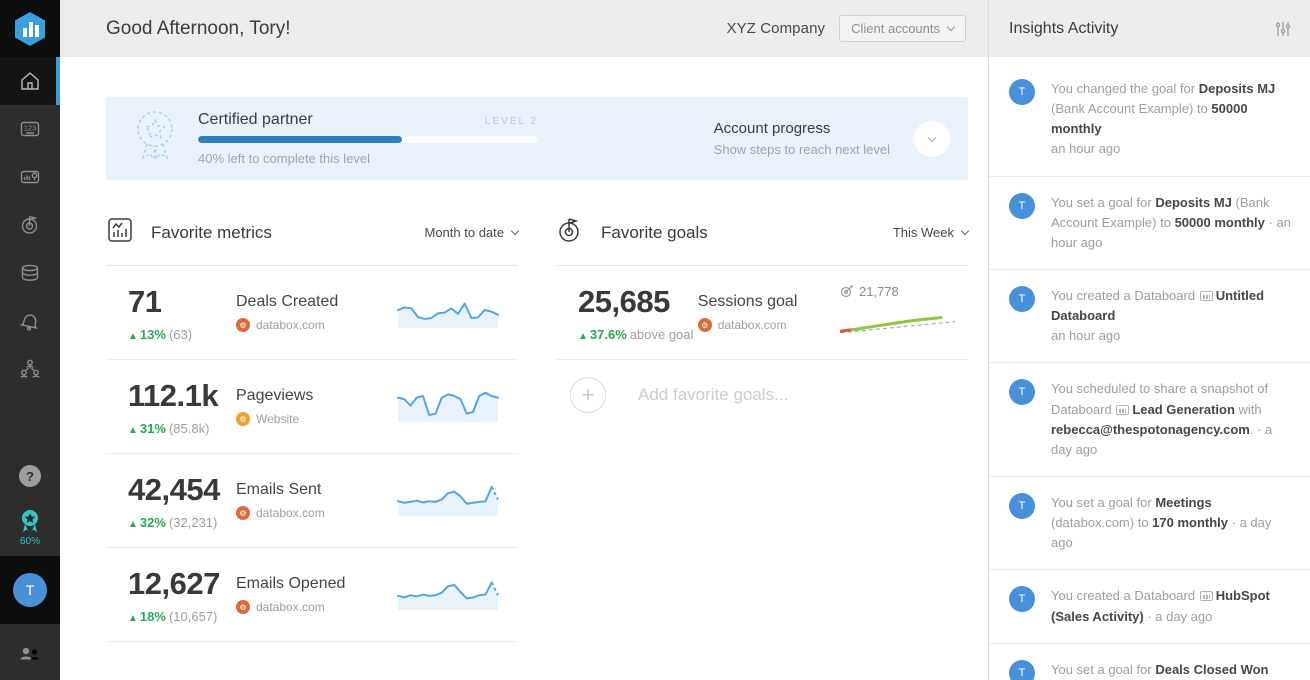  I want to click on level-label: LEVEL 2, so click(511, 121).